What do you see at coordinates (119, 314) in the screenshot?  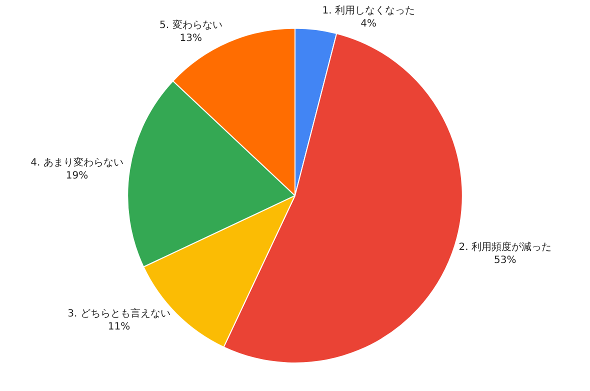 I see `slice-label: 3. どちらとも言えない` at bounding box center [119, 314].